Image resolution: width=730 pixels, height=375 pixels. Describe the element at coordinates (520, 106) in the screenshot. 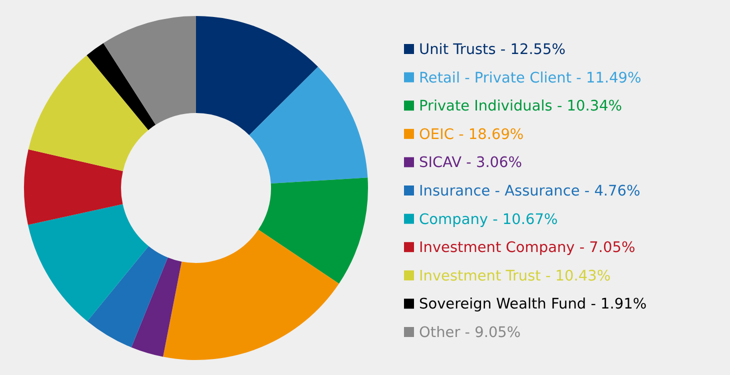

I see `legend-label: Private Individuals - 10.34%` at that location.